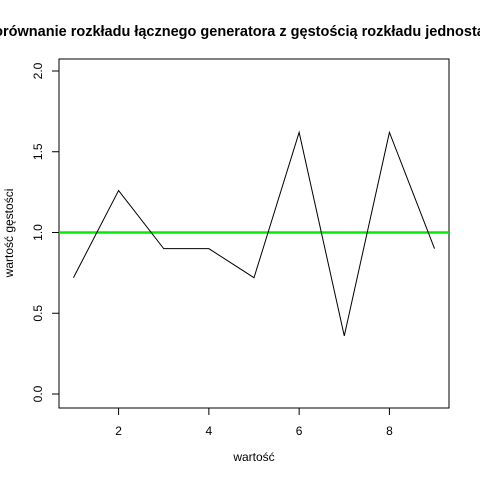 Image resolution: width=480 pixels, height=480 pixels. What do you see at coordinates (9, 234) in the screenshot?
I see `y-axis-label: wartość gęstości` at bounding box center [9, 234].